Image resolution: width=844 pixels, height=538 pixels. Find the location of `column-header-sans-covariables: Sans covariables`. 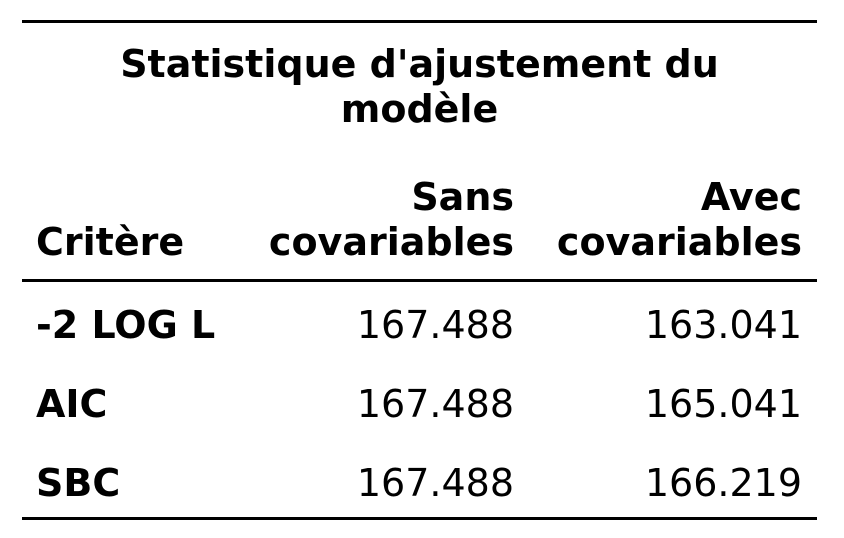

column-header-sans-covariables: Sans covariables is located at coordinates (382, 220).